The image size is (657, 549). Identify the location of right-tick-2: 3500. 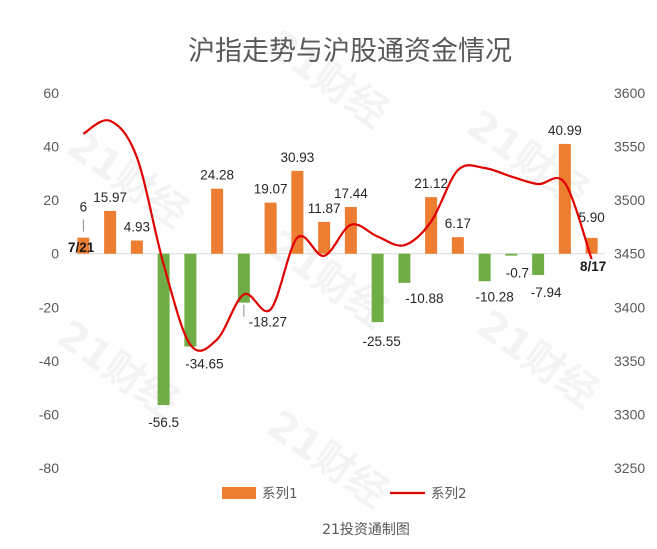
(629, 200).